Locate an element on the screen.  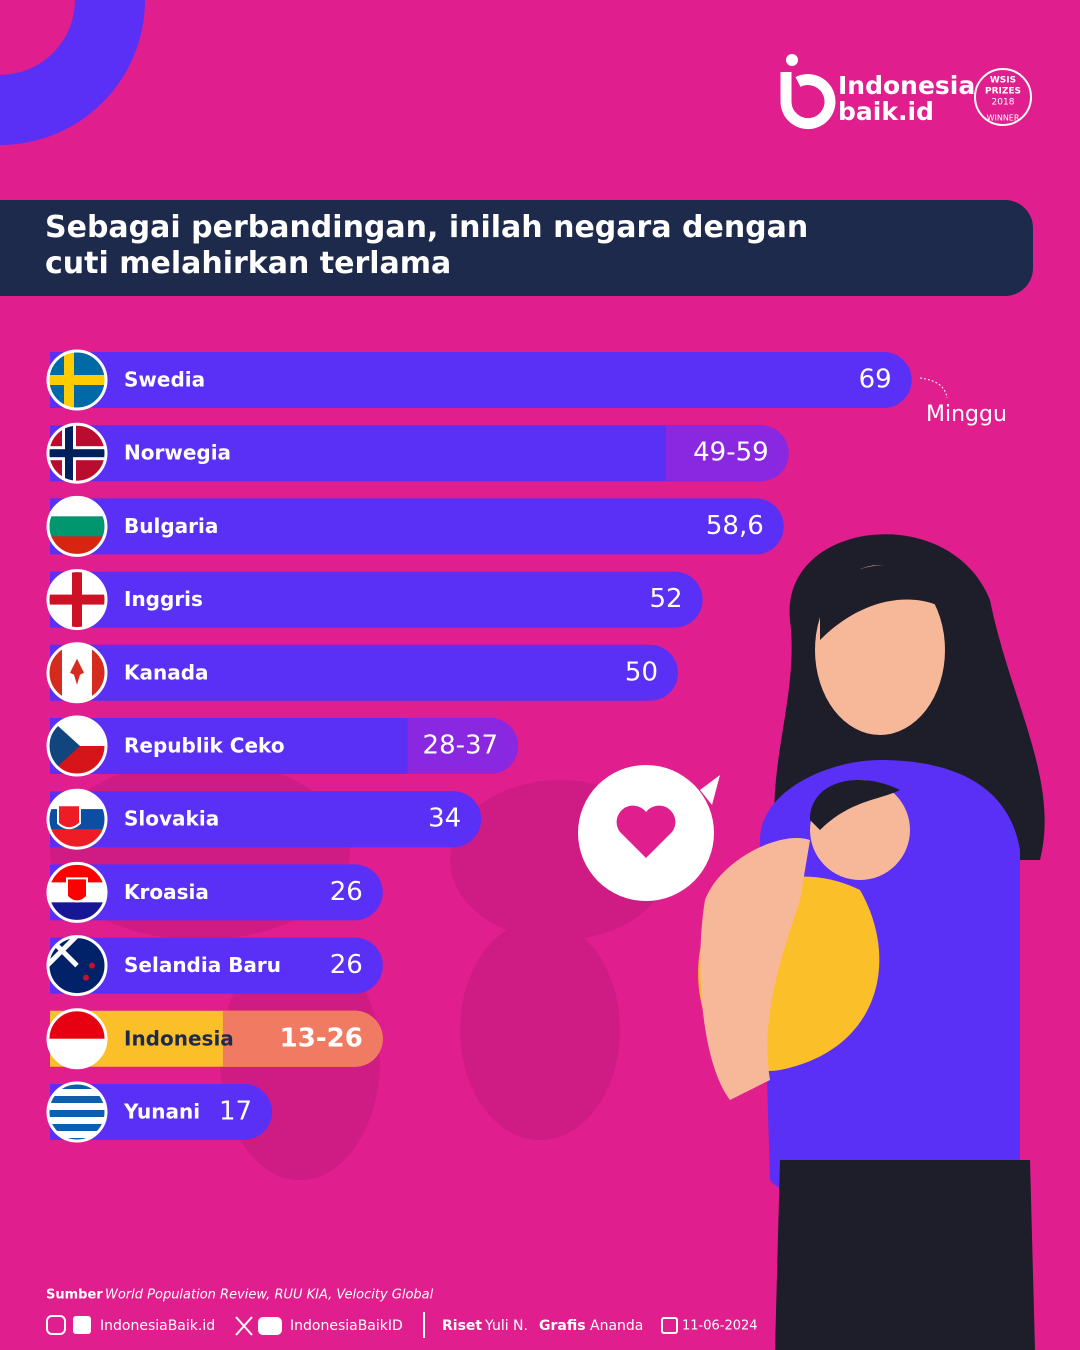
category-label: Inggris is located at coordinates (163, 599).